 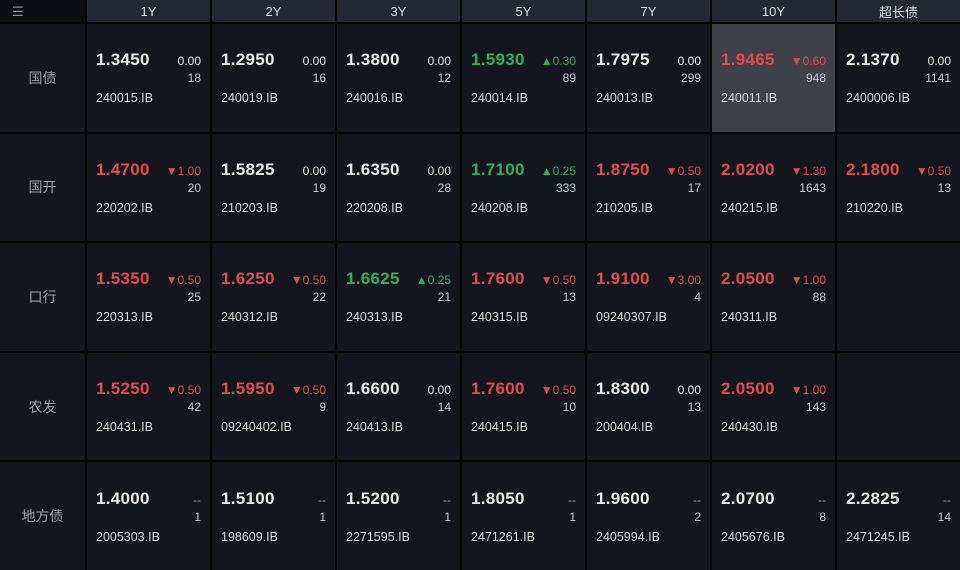 What do you see at coordinates (773, 406) in the screenshot?
I see `quote-cell: 2.0500 ▼1.00 143 240430.IB` at bounding box center [773, 406].